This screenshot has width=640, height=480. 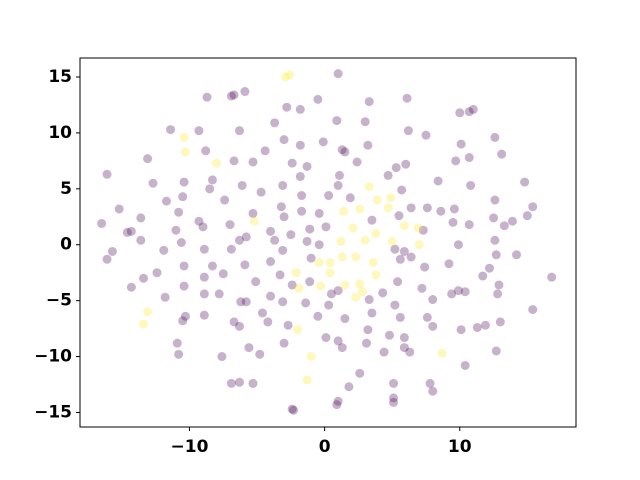 What do you see at coordinates (325, 447) in the screenshot?
I see `x-tick-label: 0` at bounding box center [325, 447].